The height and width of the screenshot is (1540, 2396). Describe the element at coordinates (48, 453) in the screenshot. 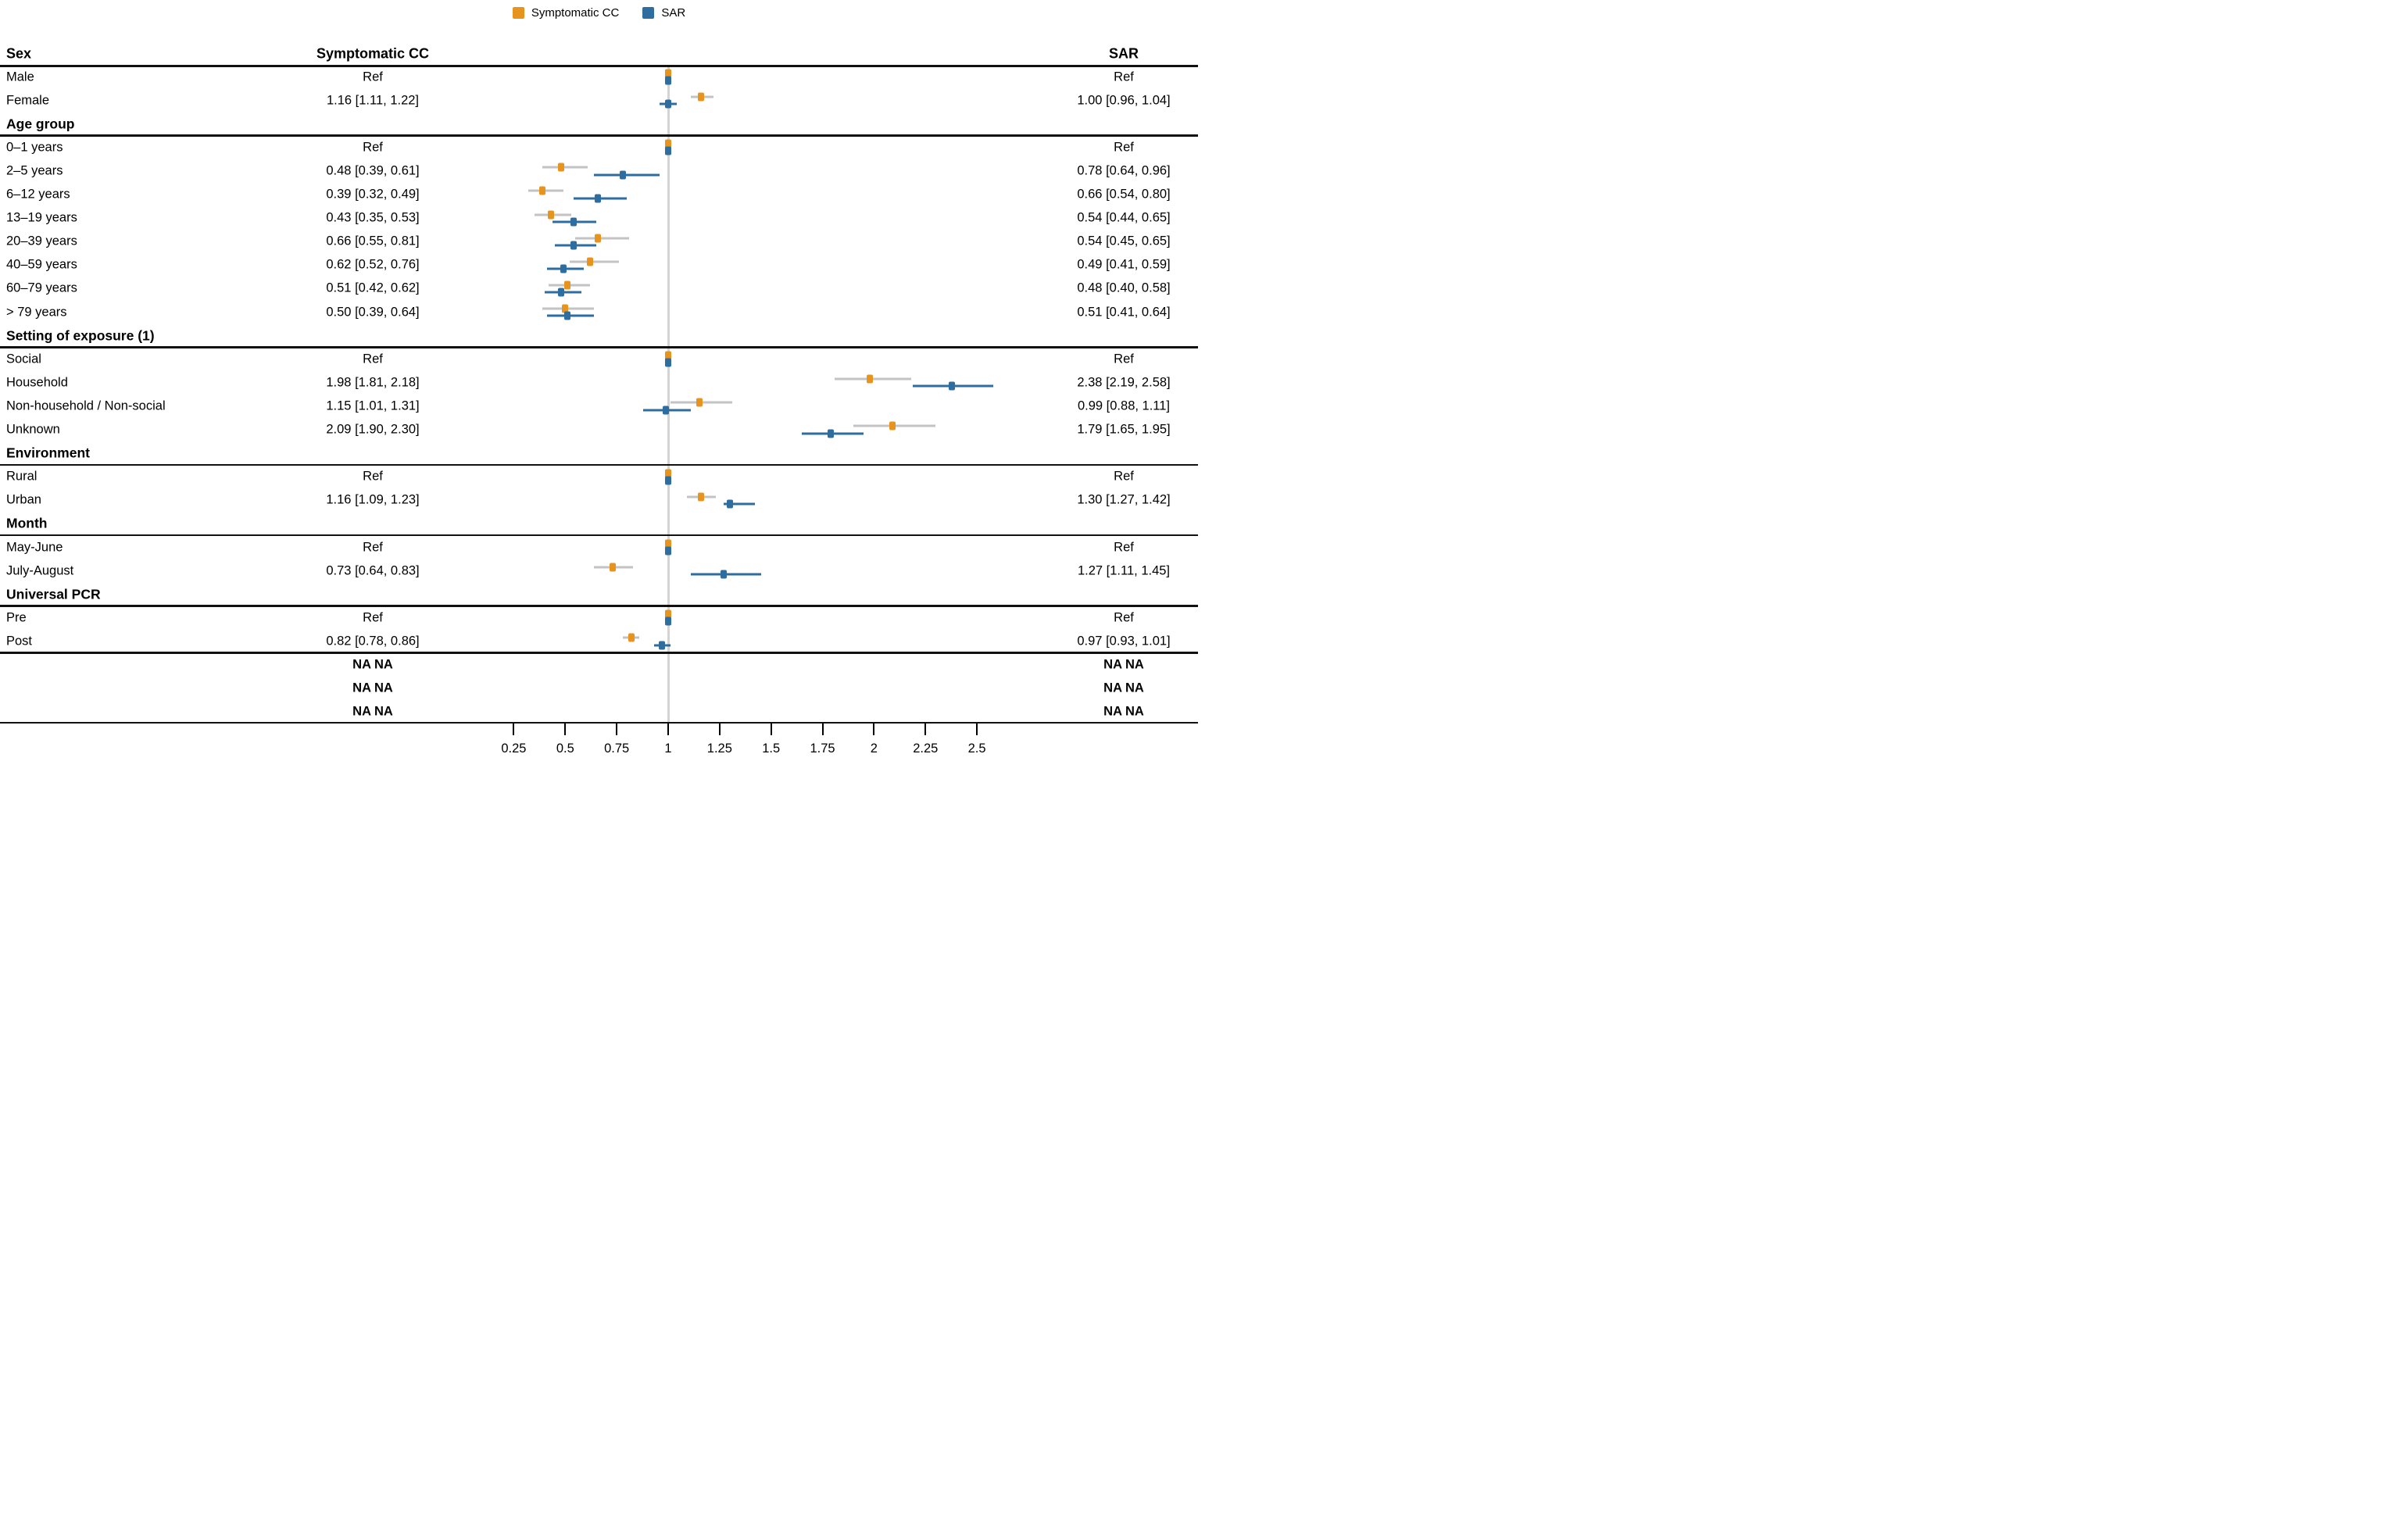

I see `section-label: Environment` at that location.